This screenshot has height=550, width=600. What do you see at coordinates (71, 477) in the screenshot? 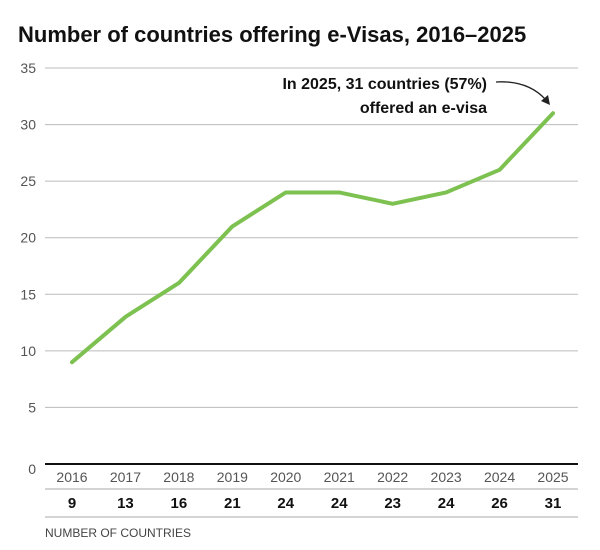
I see `x-tick-label: 2016` at bounding box center [71, 477].